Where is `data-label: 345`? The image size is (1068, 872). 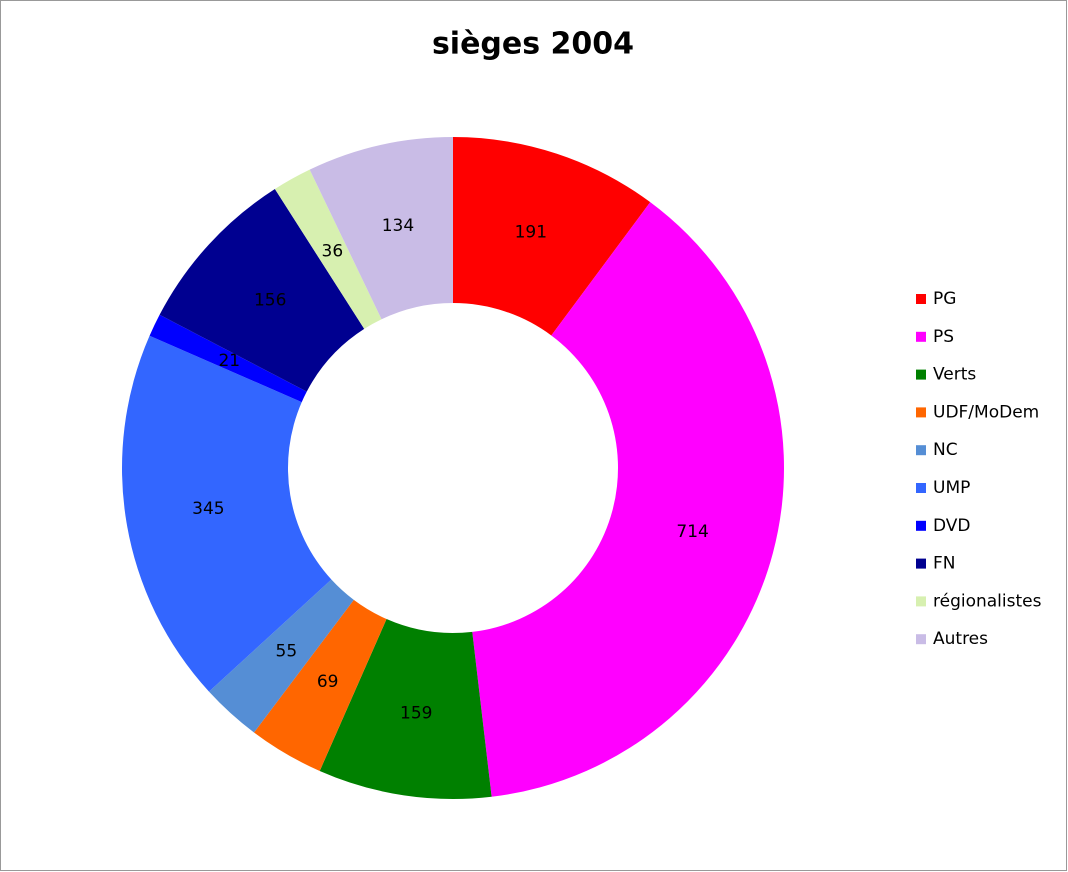
data-label: 345 is located at coordinates (208, 509).